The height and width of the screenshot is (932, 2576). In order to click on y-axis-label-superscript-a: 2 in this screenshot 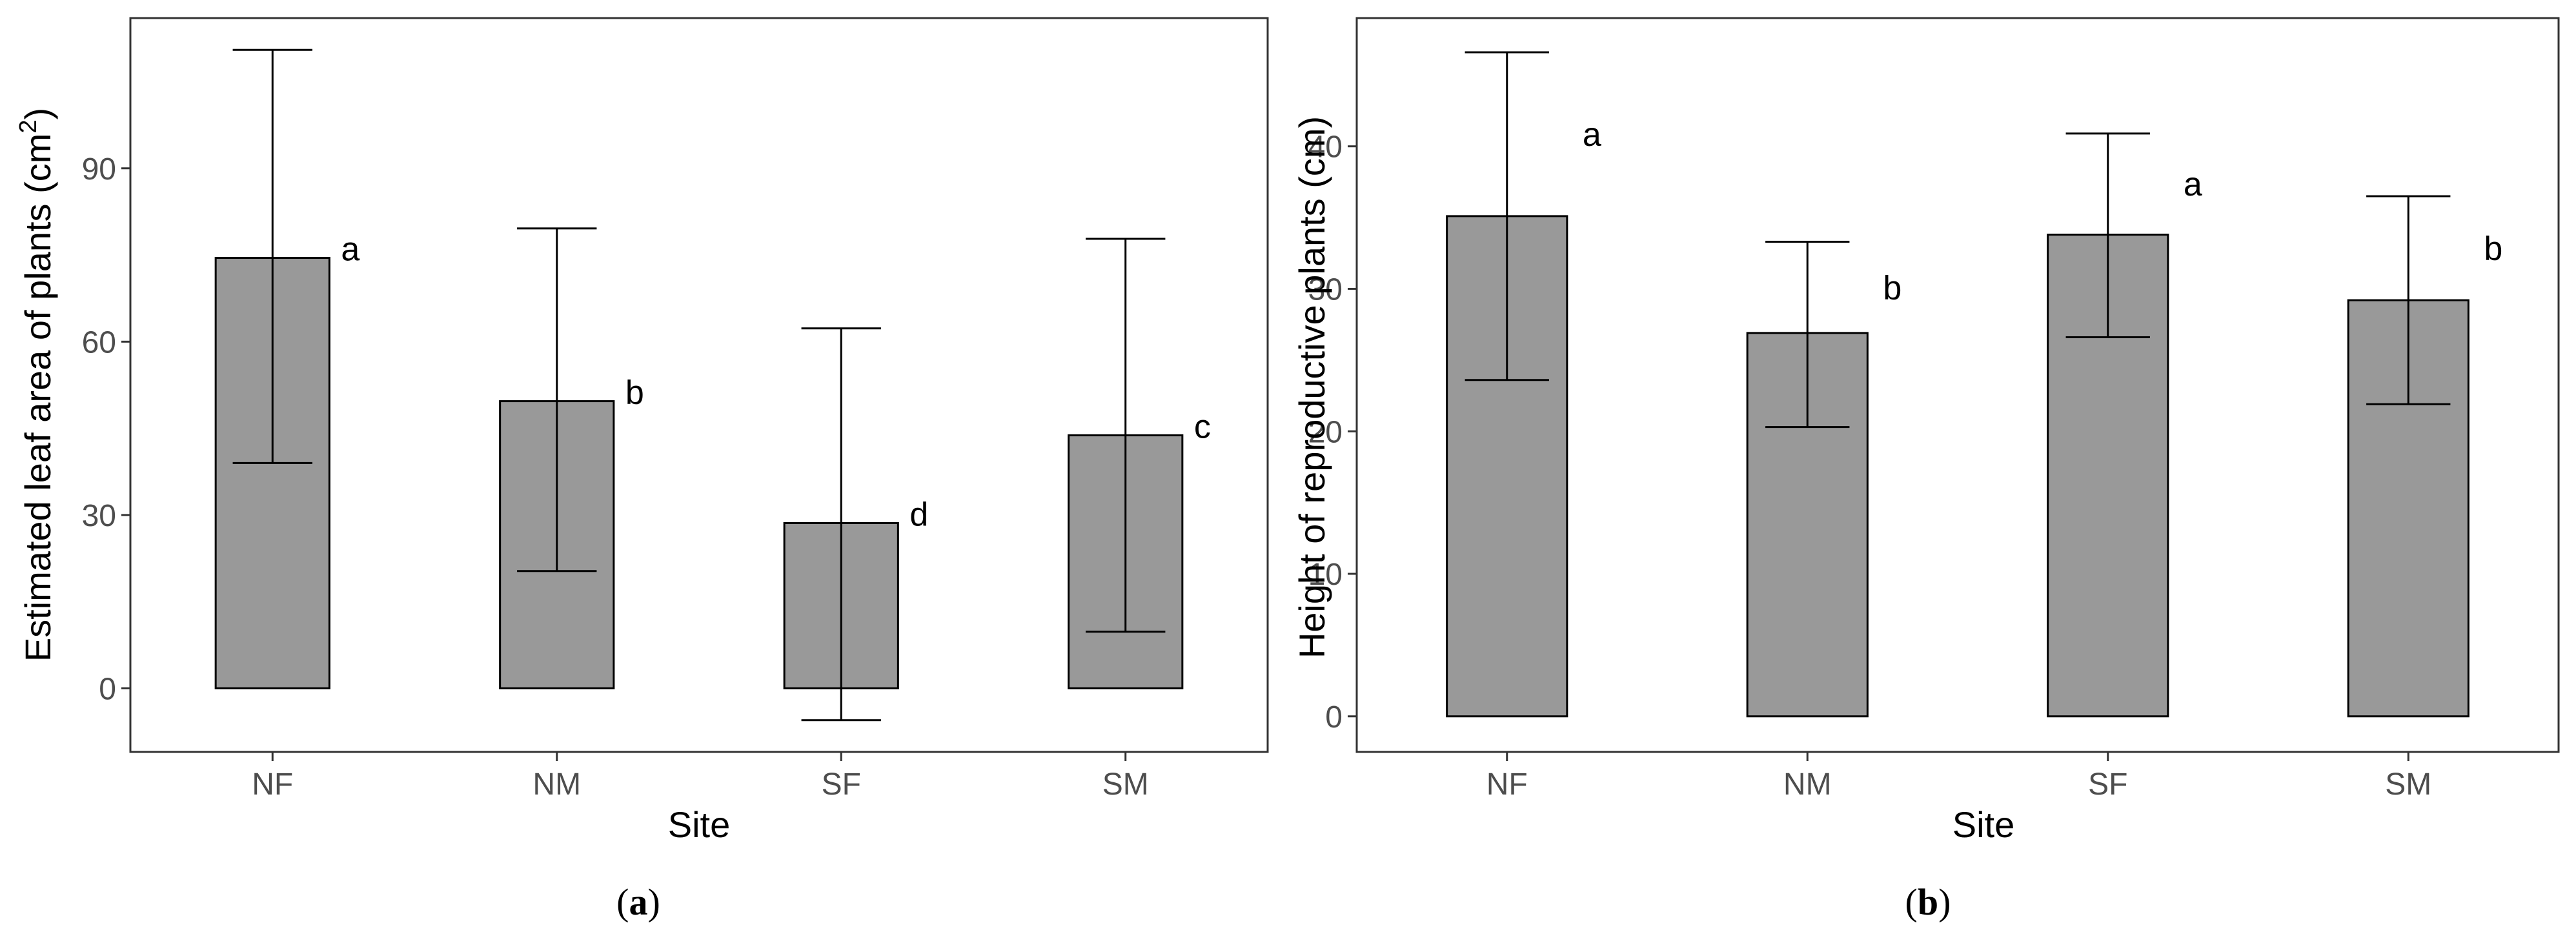, I will do `click(28, 126)`.